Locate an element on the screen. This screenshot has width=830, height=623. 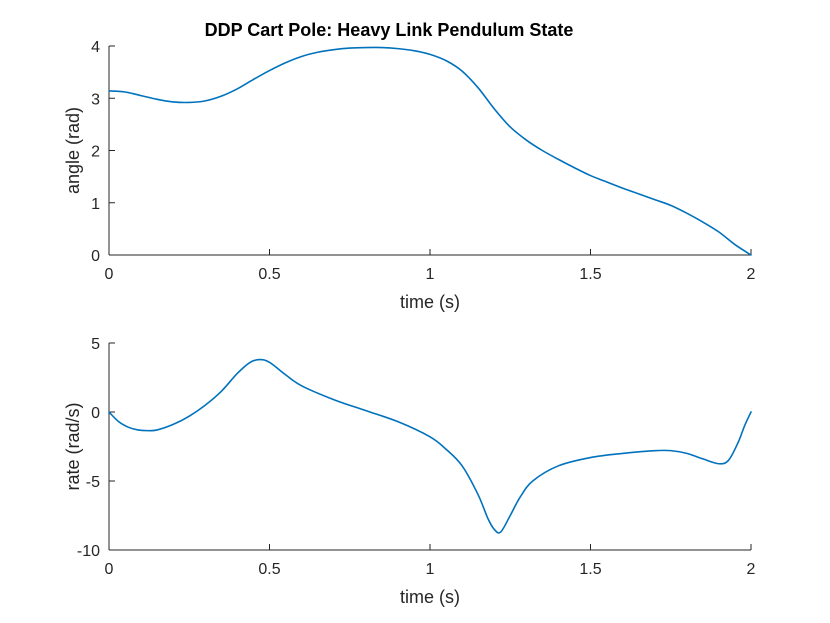
angle-x-tick-label: 0 is located at coordinates (109, 274).